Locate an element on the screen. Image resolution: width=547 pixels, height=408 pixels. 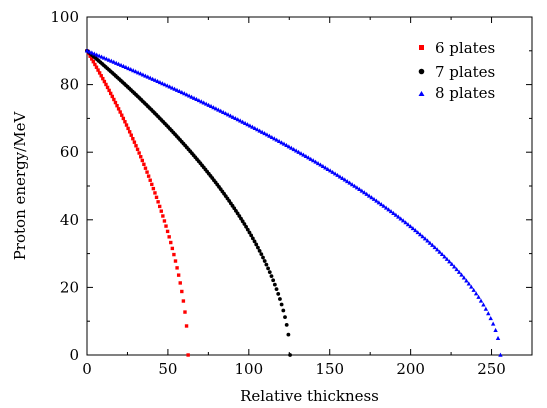
x-tick-label: 250 is located at coordinates (491, 369).